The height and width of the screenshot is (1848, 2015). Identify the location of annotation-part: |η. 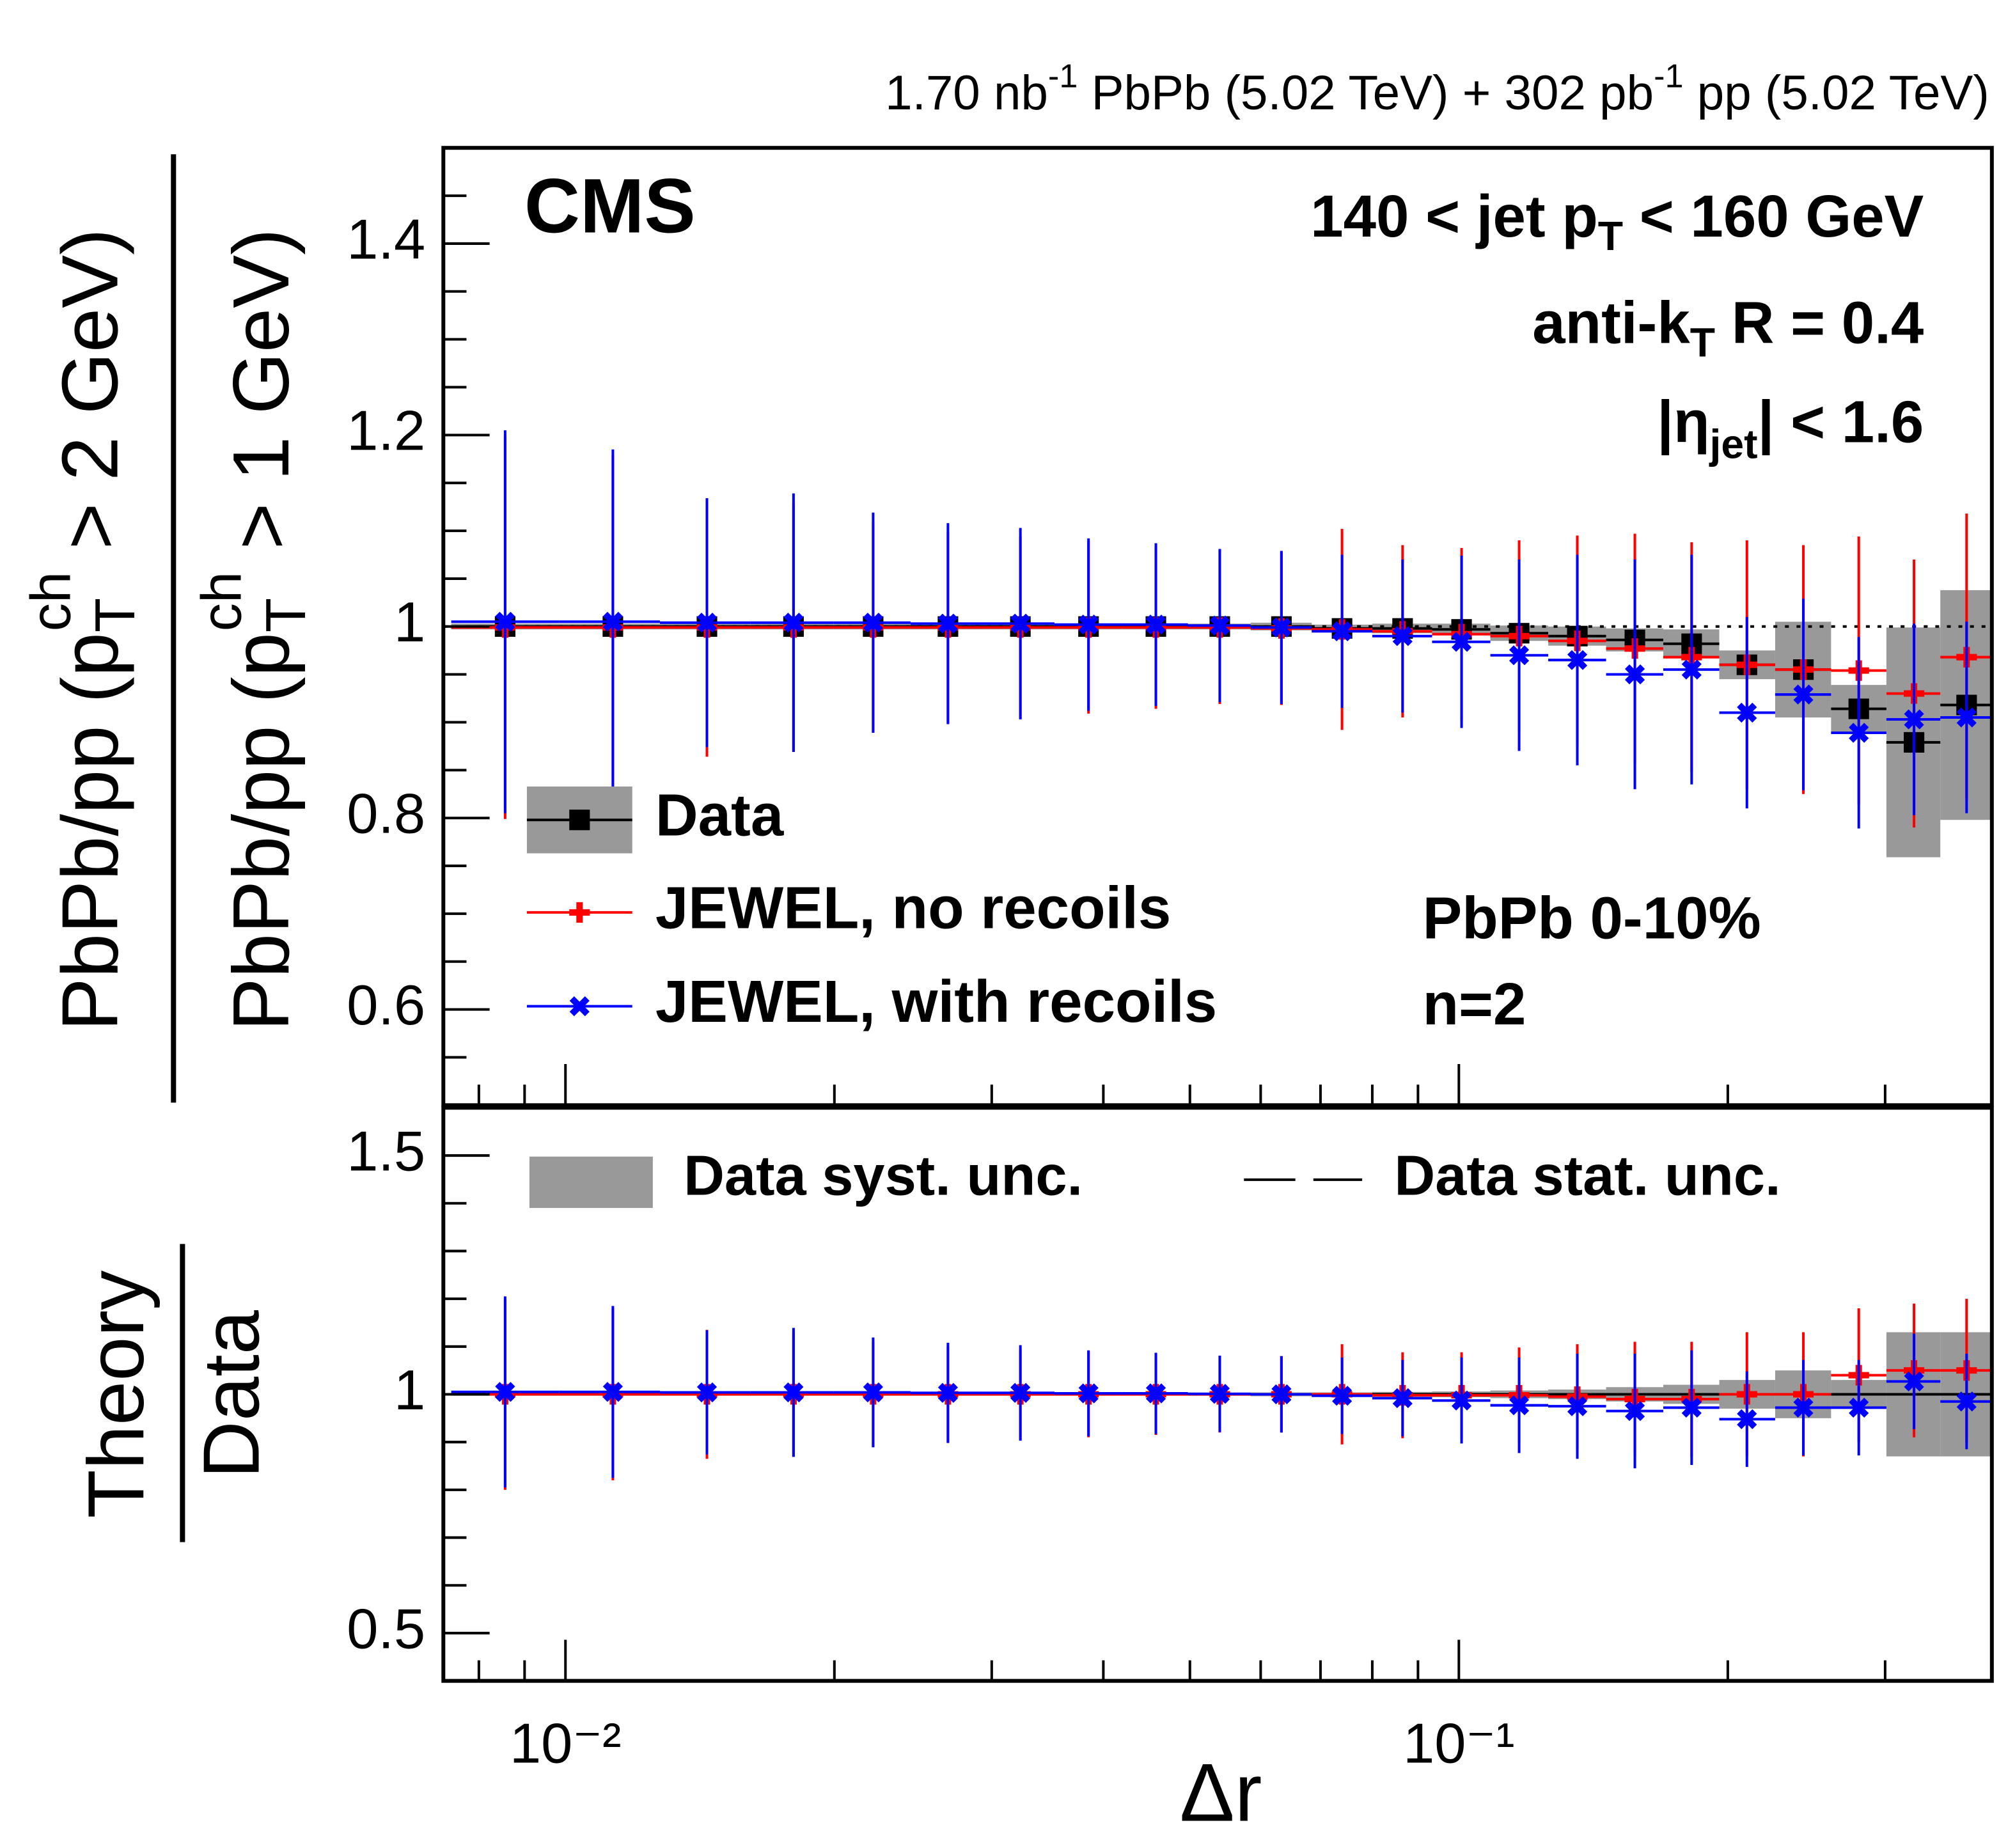
(1683, 422).